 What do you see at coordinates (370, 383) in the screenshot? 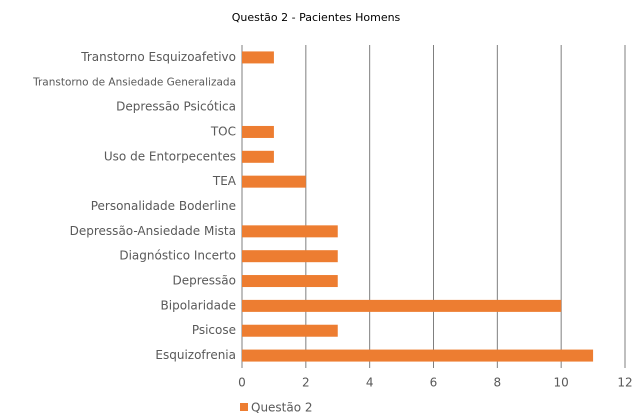
I see `x-tick-label: 4` at bounding box center [370, 383].